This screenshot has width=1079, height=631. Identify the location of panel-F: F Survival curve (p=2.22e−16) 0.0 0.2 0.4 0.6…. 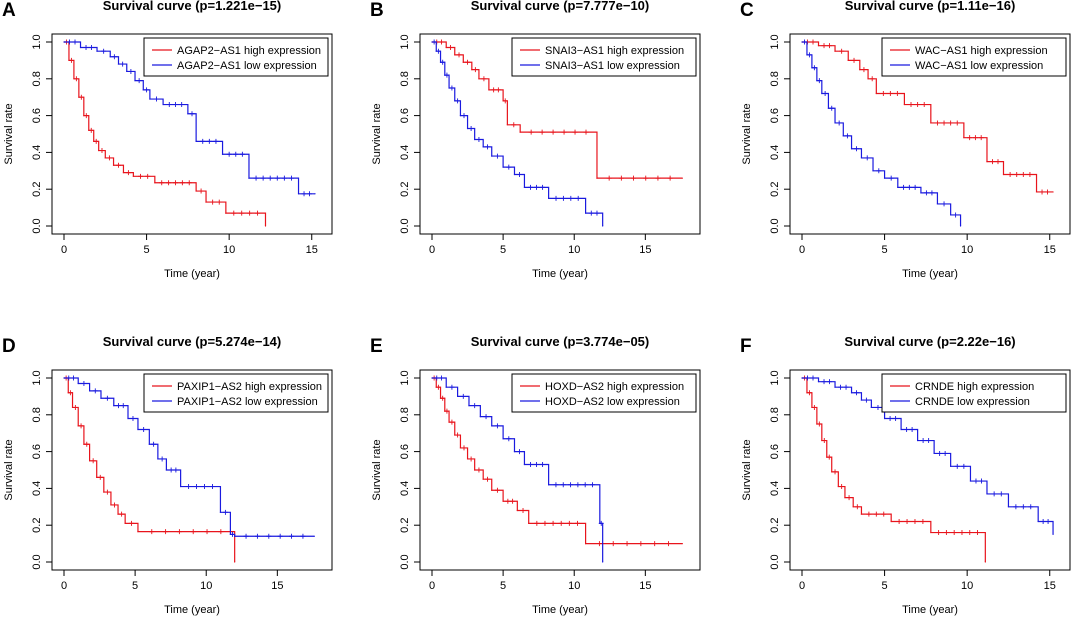
(905, 475).